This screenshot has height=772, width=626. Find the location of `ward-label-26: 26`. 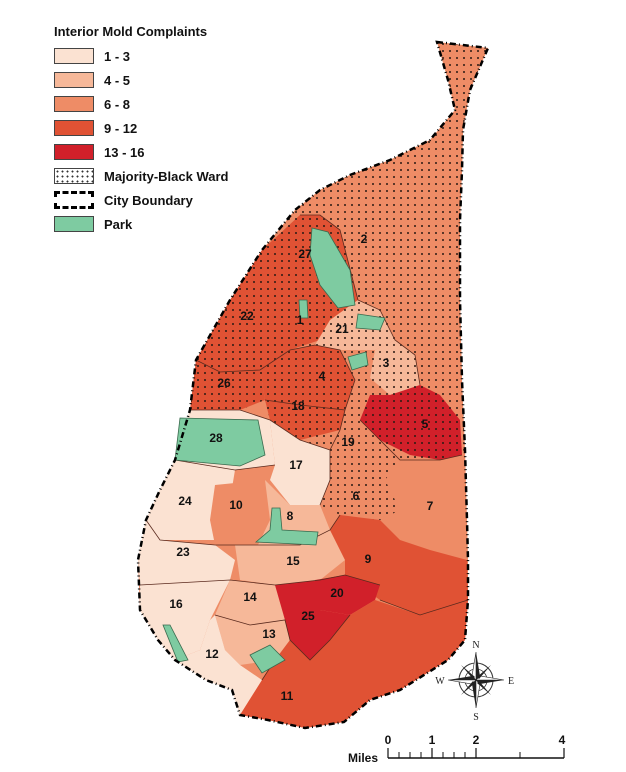

ward-label-26: 26 is located at coordinates (224, 383).